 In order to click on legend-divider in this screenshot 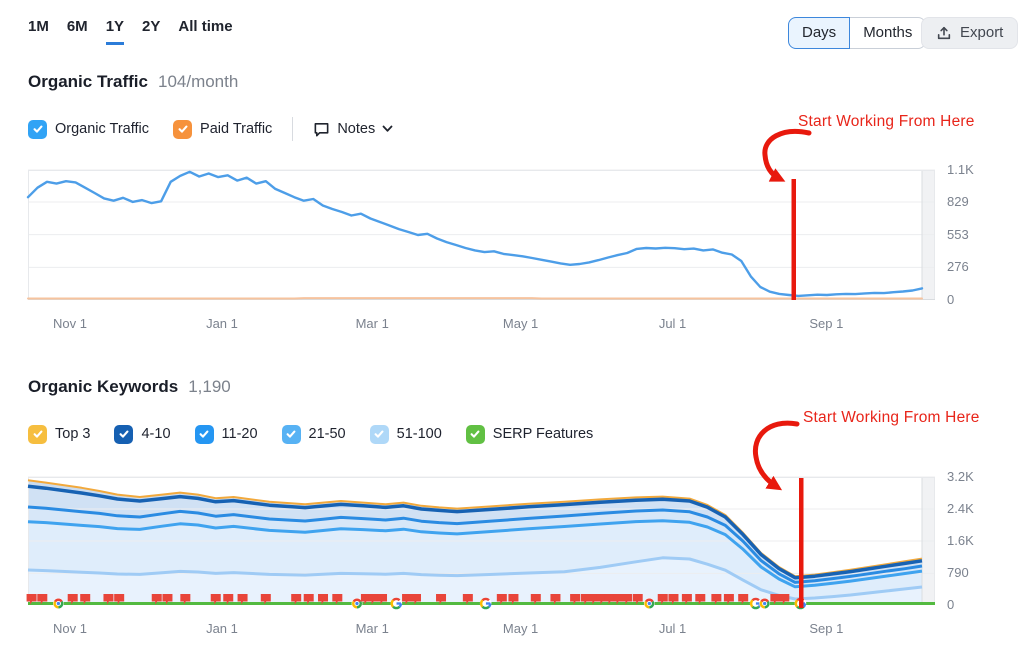, I will do `click(293, 129)`.